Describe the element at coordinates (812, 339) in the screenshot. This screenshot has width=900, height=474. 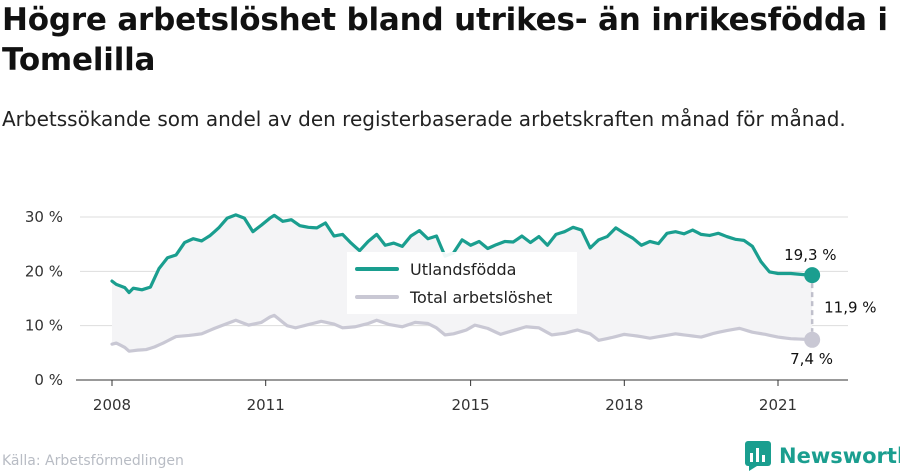
I see `end-point-total-arbetsloshet` at that location.